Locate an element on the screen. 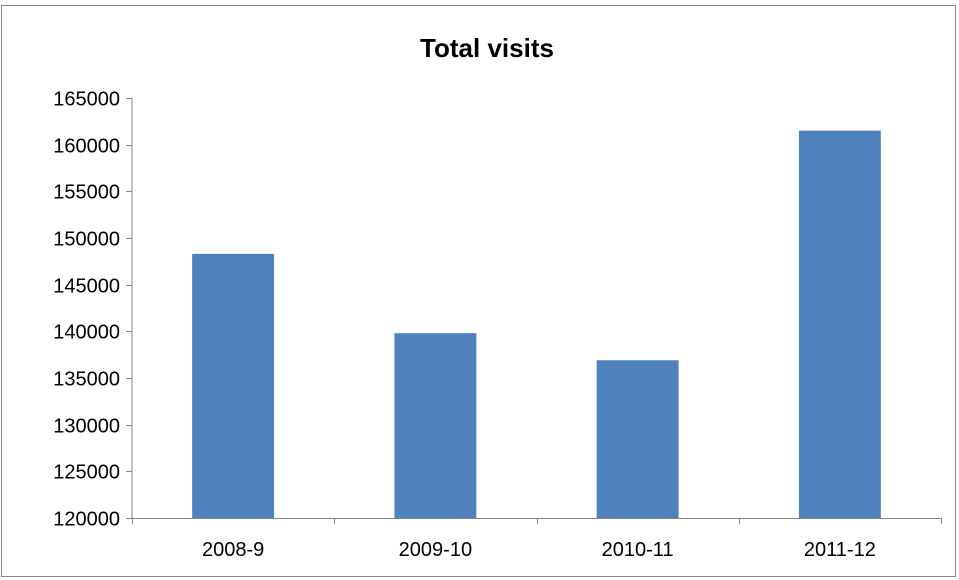 The image size is (959, 580). y-tick-label: 160000 is located at coordinates (86, 147).